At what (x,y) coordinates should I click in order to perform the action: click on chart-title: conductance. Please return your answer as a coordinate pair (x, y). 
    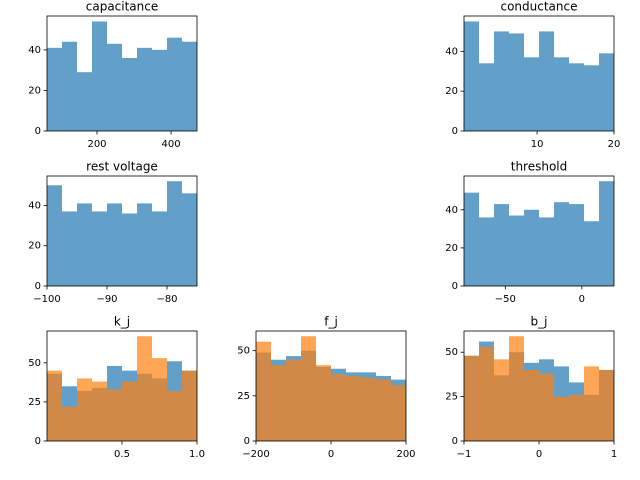
    Looking at the image, I should click on (538, 7).